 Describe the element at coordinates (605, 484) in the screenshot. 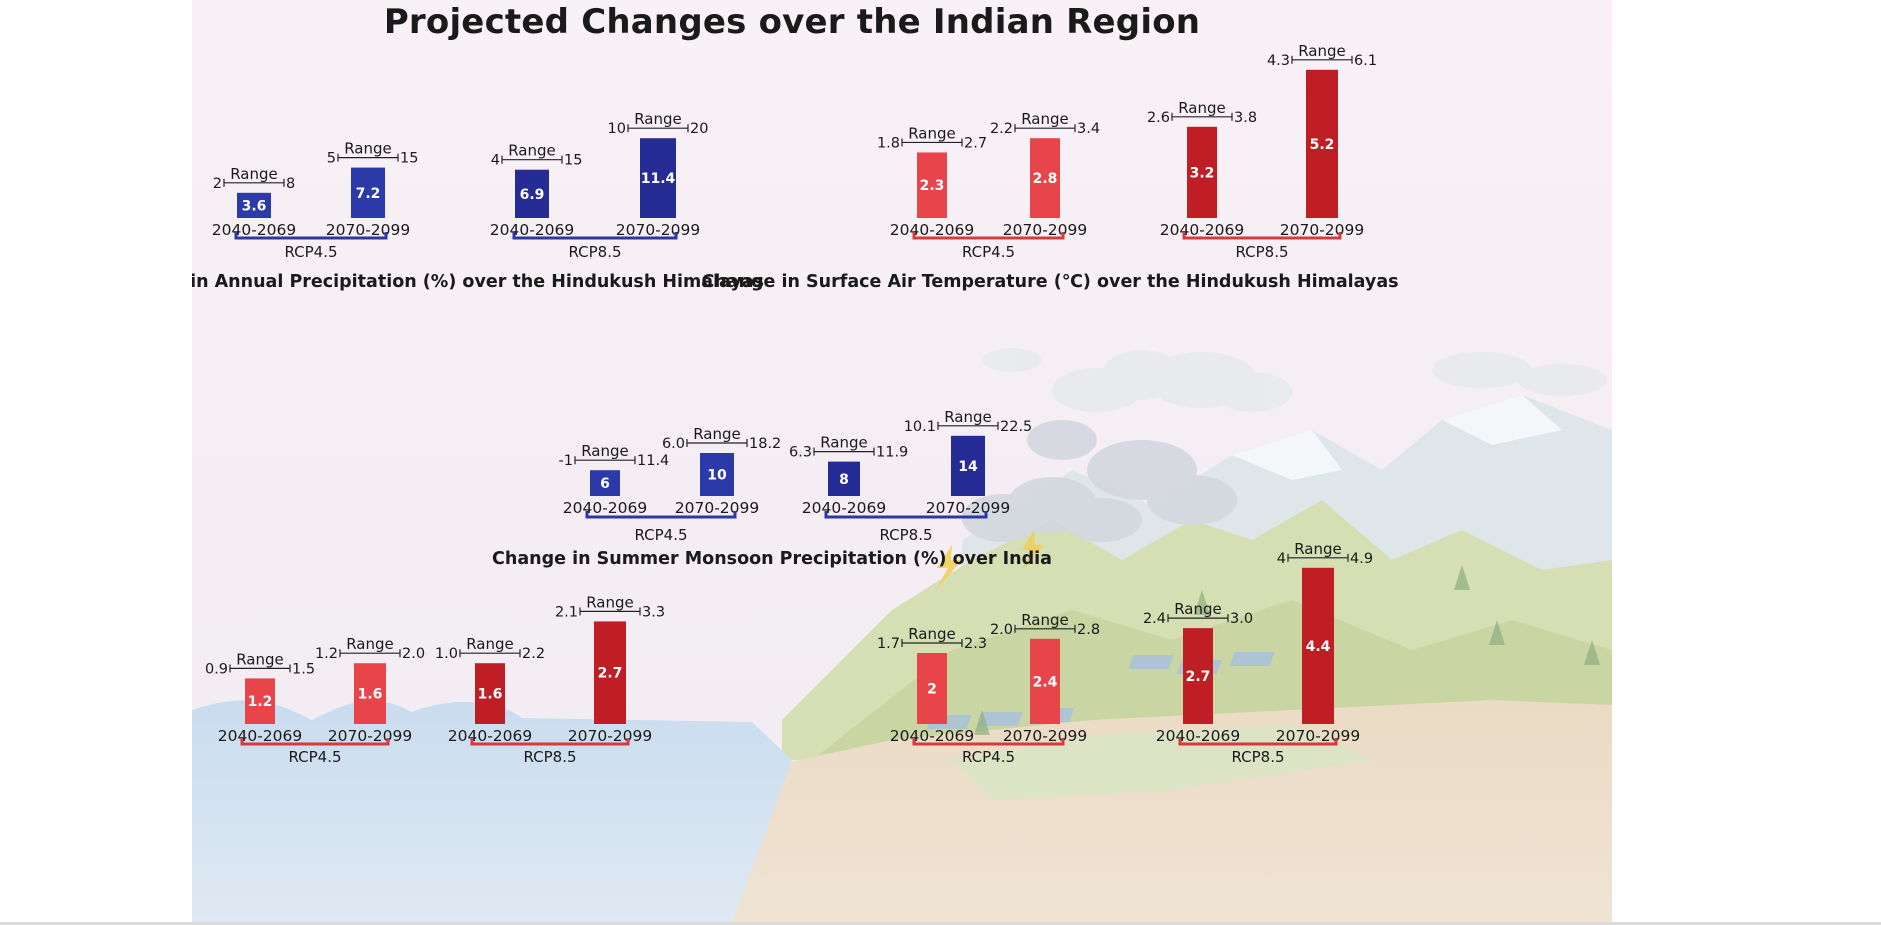

I see `bar-value-label: 6` at that location.